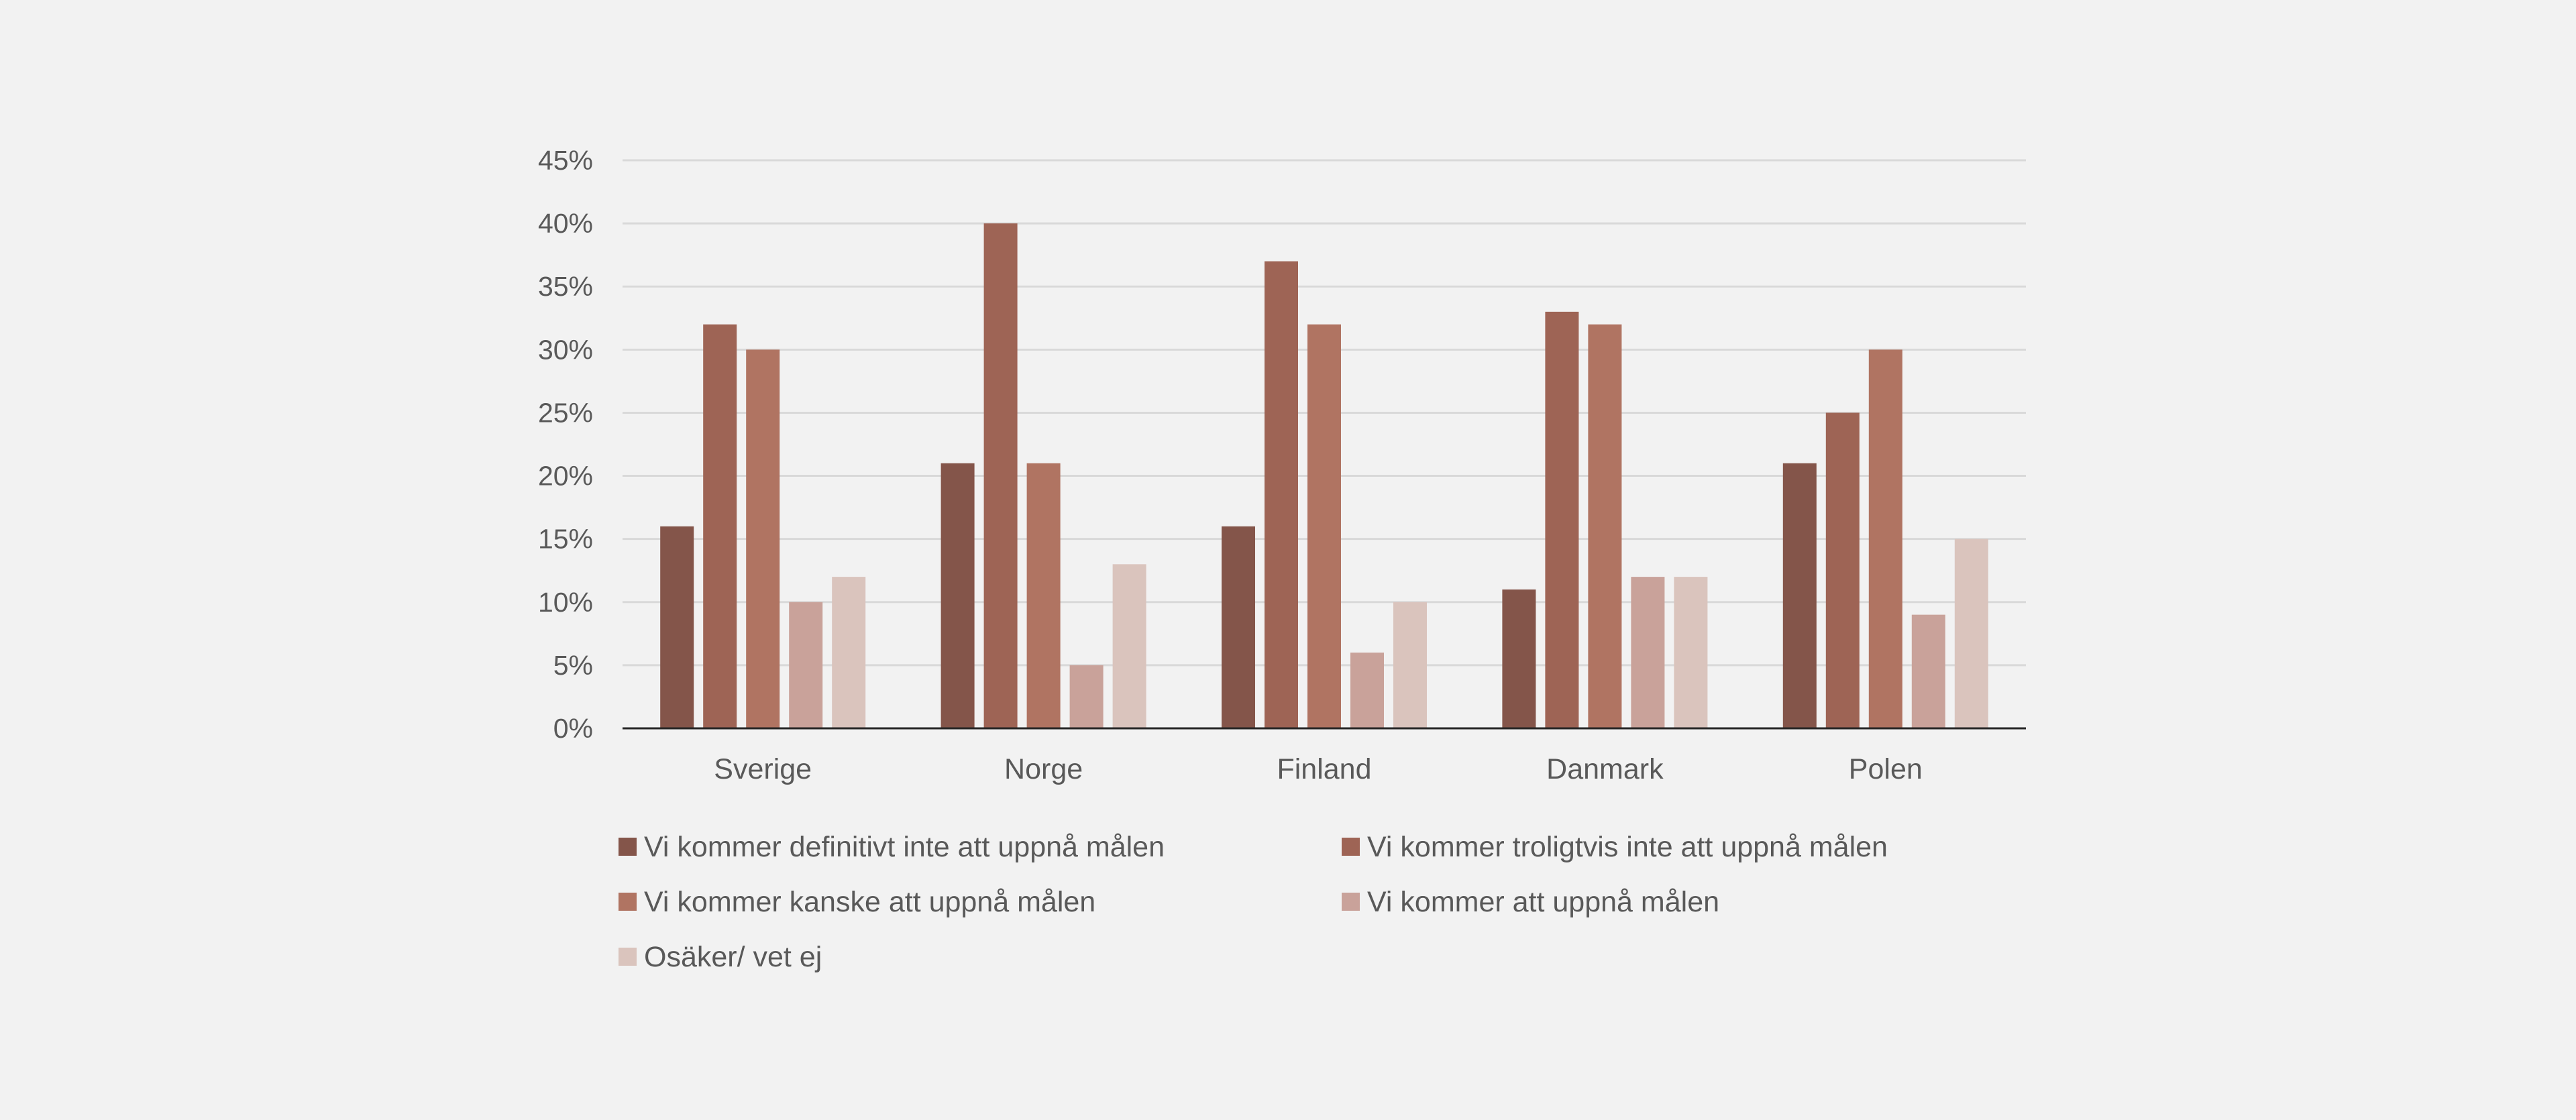 This screenshot has height=1120, width=2576. What do you see at coordinates (573, 665) in the screenshot?
I see `y-tick-label: 5%` at bounding box center [573, 665].